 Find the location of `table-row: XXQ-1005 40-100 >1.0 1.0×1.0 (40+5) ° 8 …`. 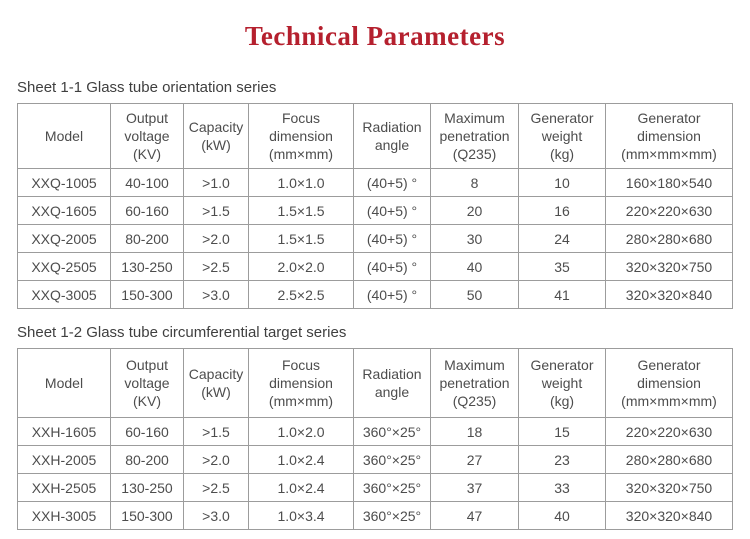

table-row: XXQ-1005 40-100 >1.0 1.0×1.0 (40+5) ° 8 … is located at coordinates (375, 182).